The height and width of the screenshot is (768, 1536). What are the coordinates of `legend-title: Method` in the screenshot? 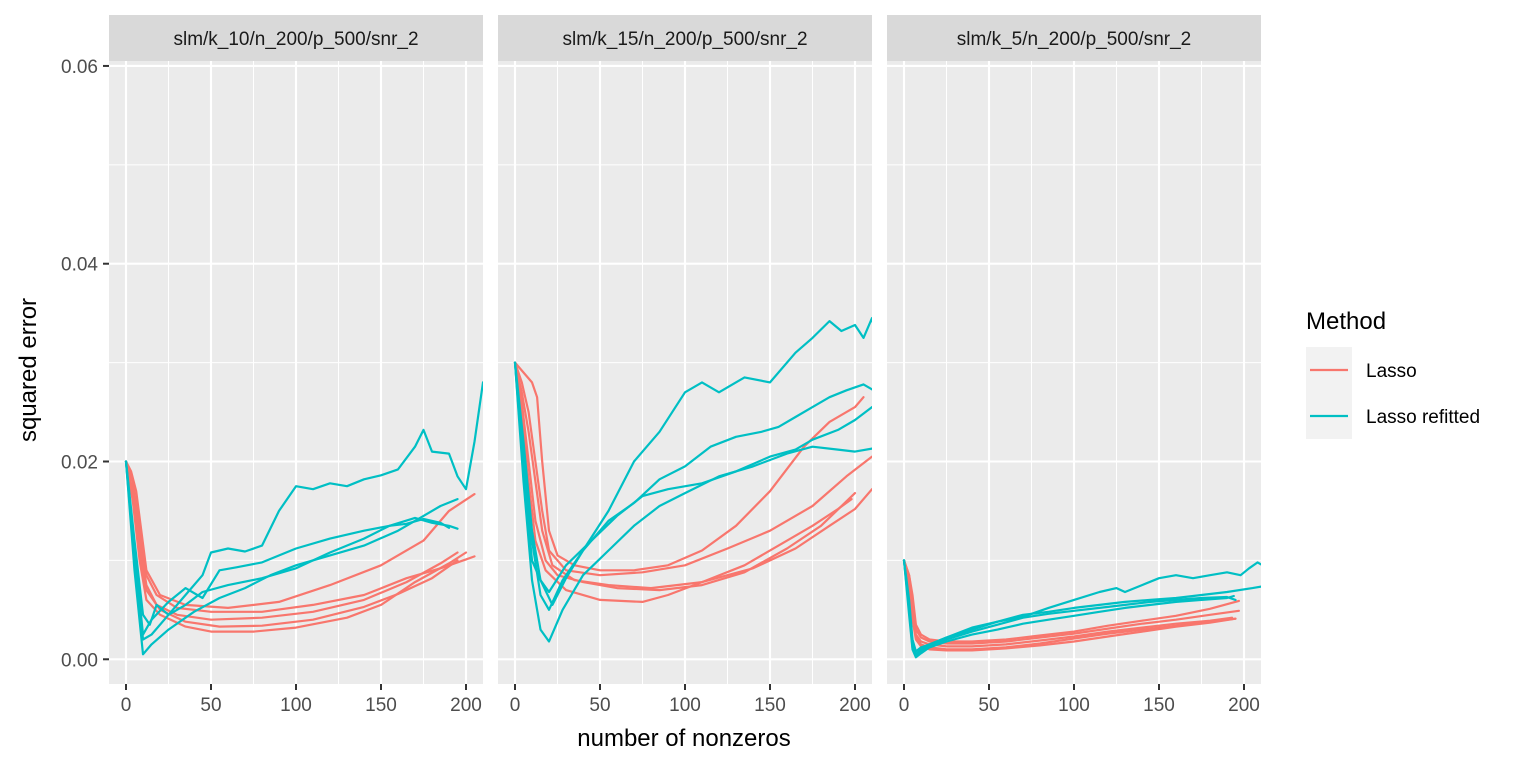 It's located at (1346, 321).